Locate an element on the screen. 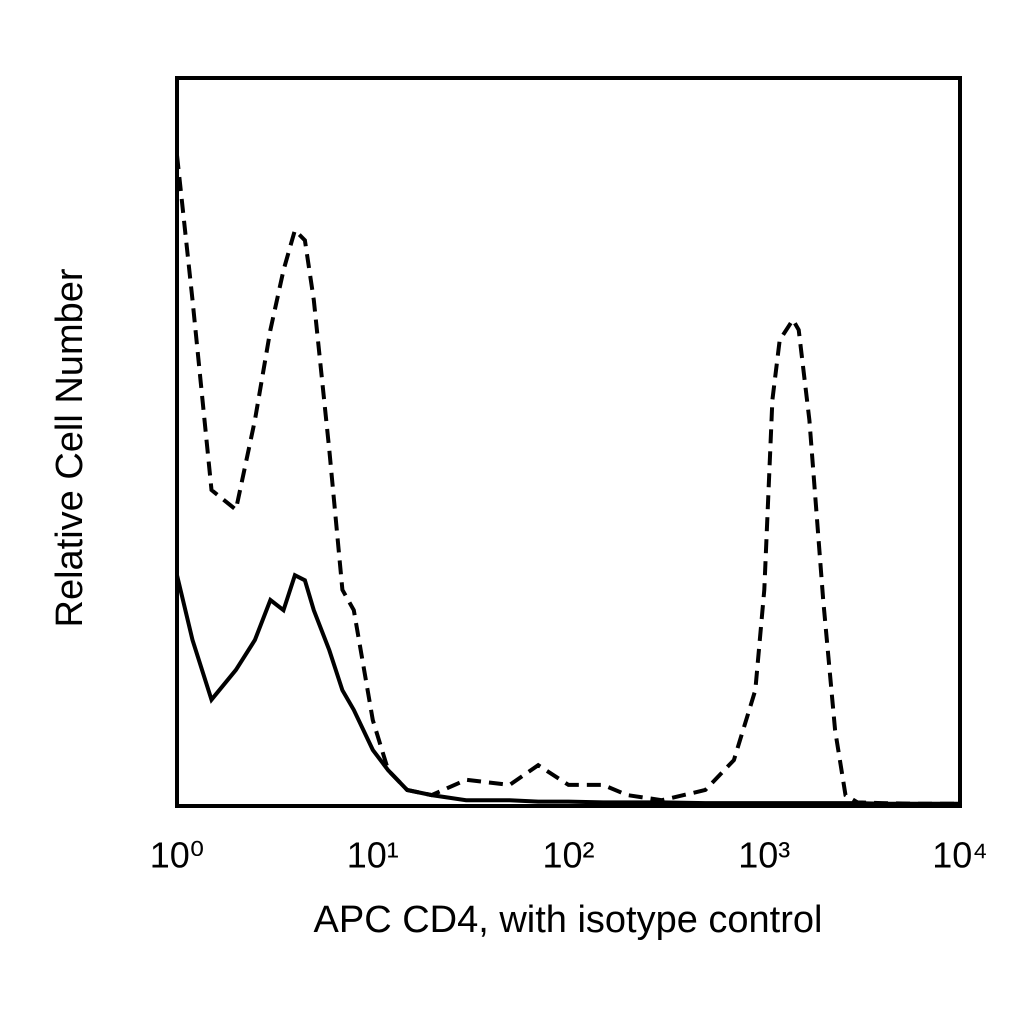  x-tick-label: 10⁴ is located at coordinates (960, 855).